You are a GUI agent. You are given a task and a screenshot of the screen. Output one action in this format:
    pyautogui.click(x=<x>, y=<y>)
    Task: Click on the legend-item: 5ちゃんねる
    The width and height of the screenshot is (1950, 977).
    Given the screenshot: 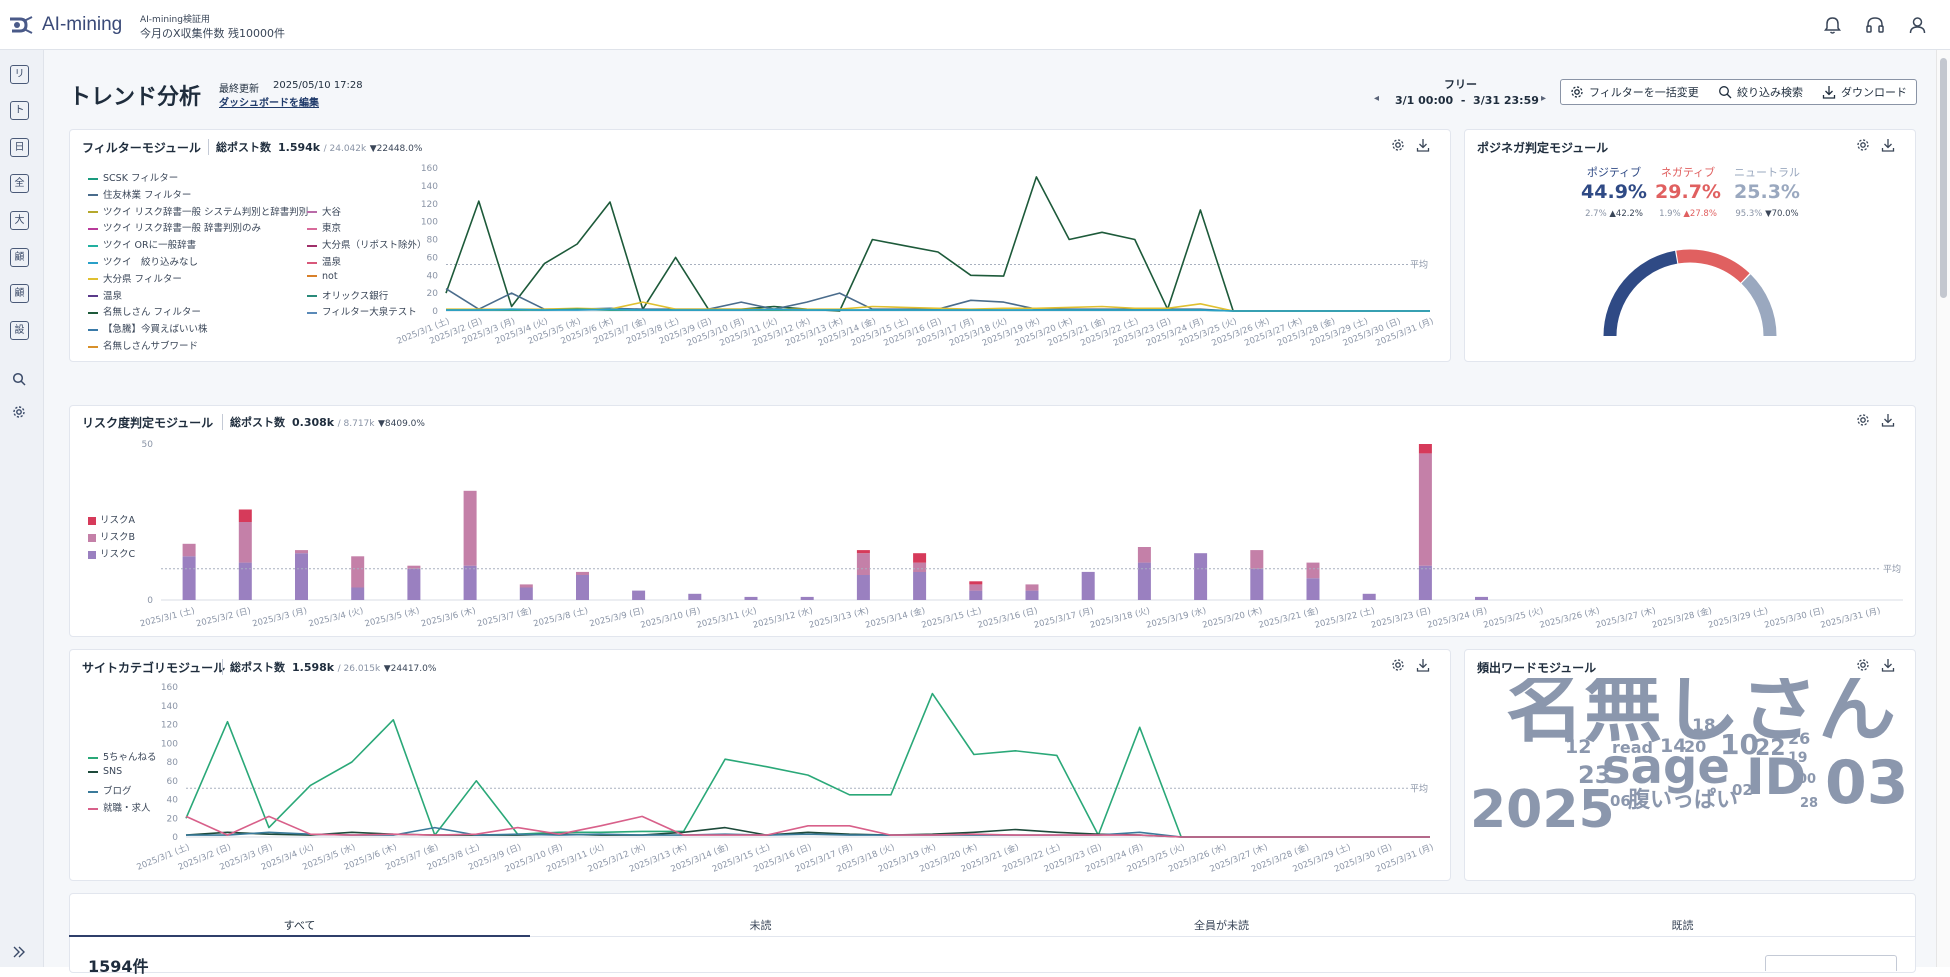 What is the action you would take?
    pyautogui.click(x=122, y=756)
    